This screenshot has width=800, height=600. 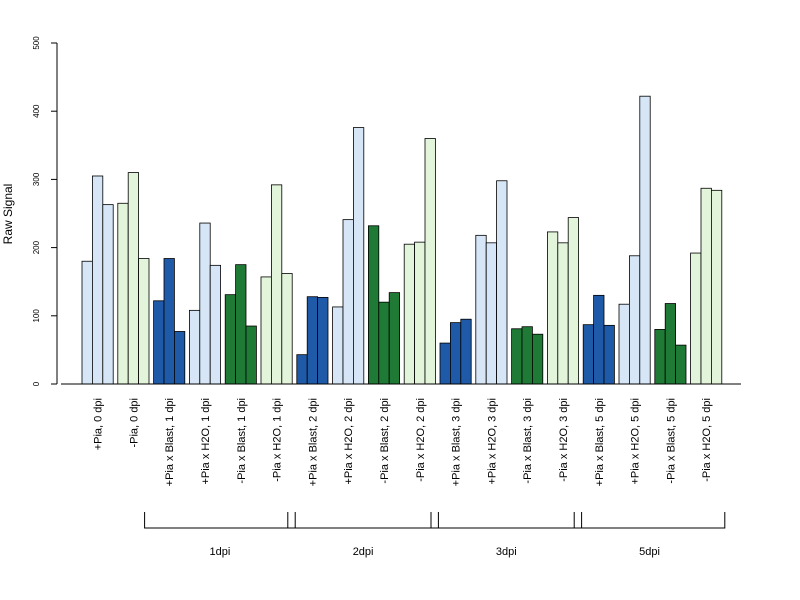 What do you see at coordinates (220, 552) in the screenshot?
I see `group-label: 1dpi` at bounding box center [220, 552].